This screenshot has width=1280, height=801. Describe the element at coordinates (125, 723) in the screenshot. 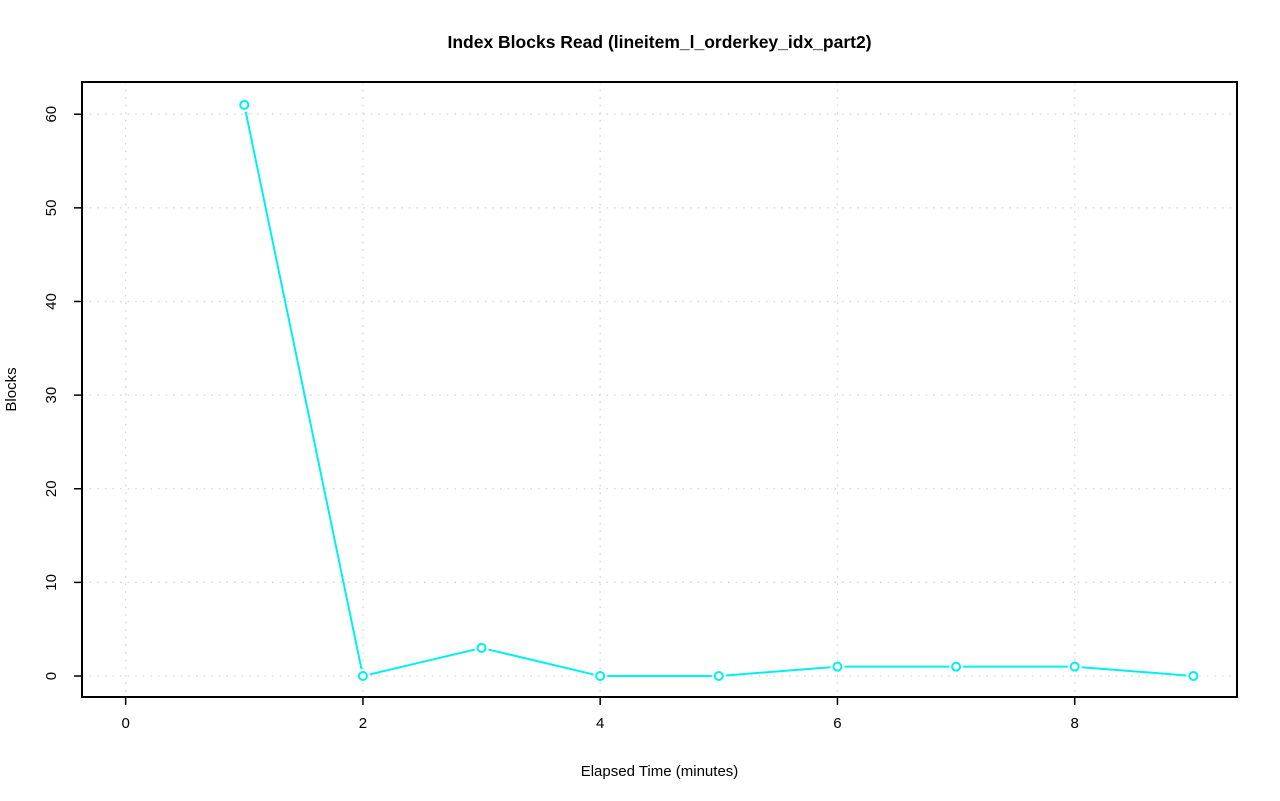

I see `x-tick-label: 0` at that location.